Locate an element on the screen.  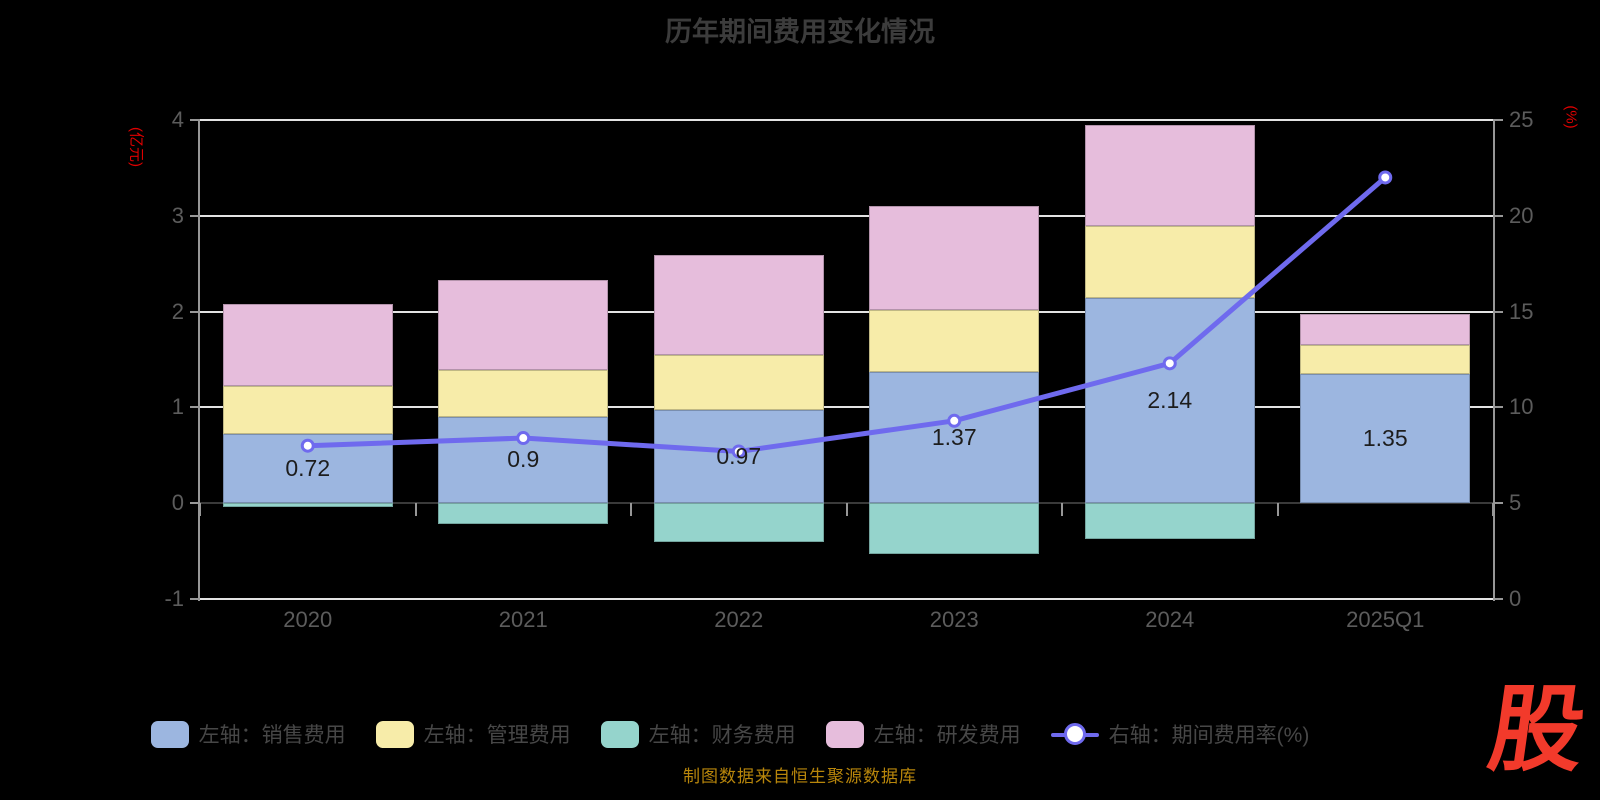
legend-item: 左轴：财务费用 is located at coordinates (698, 734).